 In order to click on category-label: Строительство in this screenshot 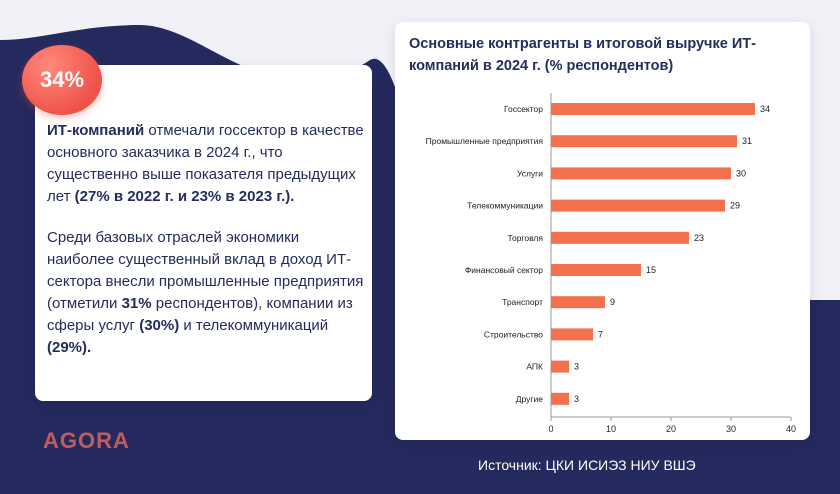, I will do `click(513, 334)`.